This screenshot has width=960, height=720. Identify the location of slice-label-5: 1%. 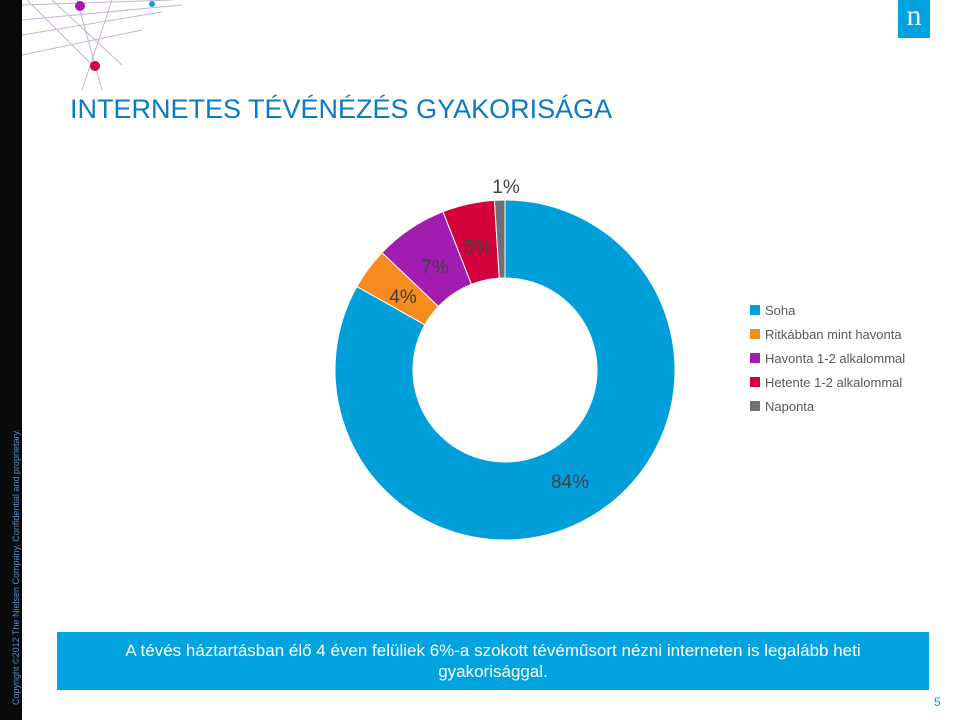
(506, 187).